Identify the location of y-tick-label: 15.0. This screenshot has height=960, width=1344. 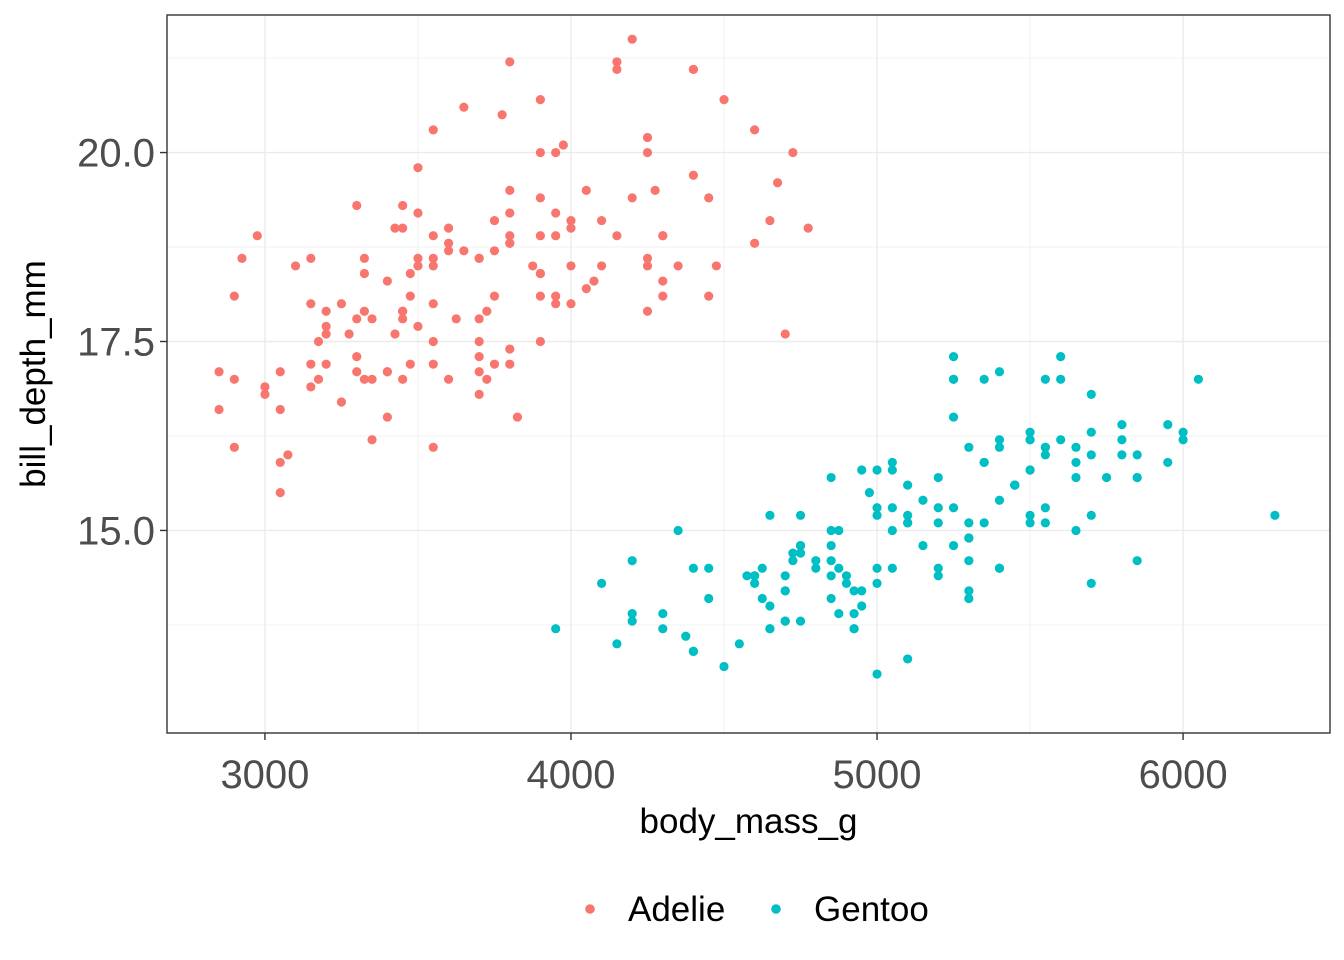
(116, 531).